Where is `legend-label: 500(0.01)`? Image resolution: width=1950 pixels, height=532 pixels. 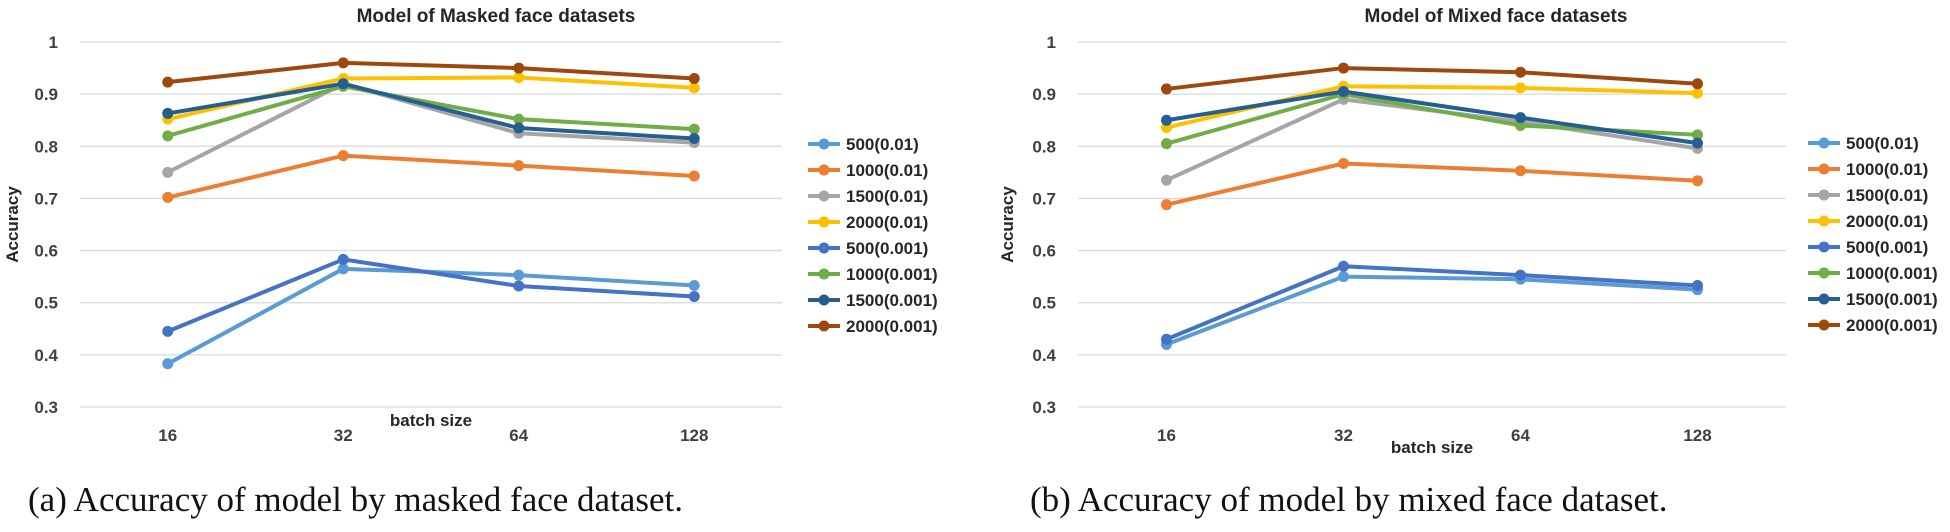 legend-label: 500(0.01) is located at coordinates (1882, 143).